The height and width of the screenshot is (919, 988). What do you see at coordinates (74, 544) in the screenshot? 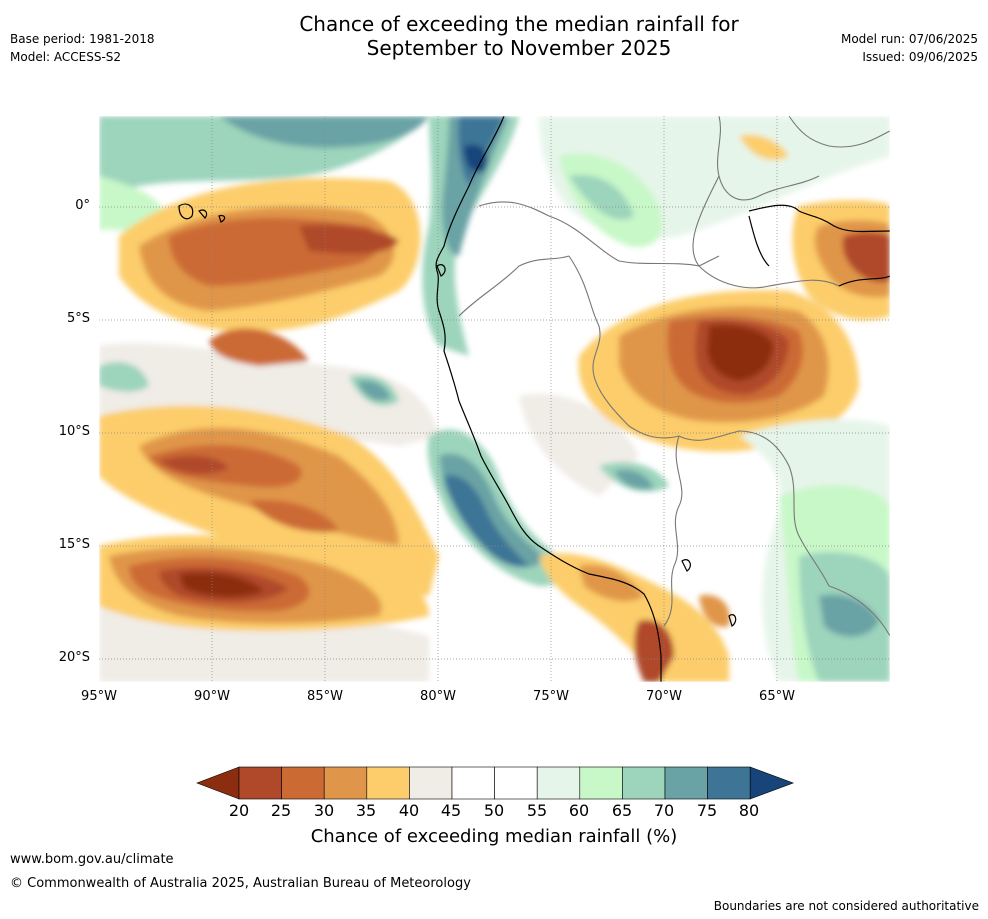
I see `lat-label-15s: 15°S` at bounding box center [74, 544].